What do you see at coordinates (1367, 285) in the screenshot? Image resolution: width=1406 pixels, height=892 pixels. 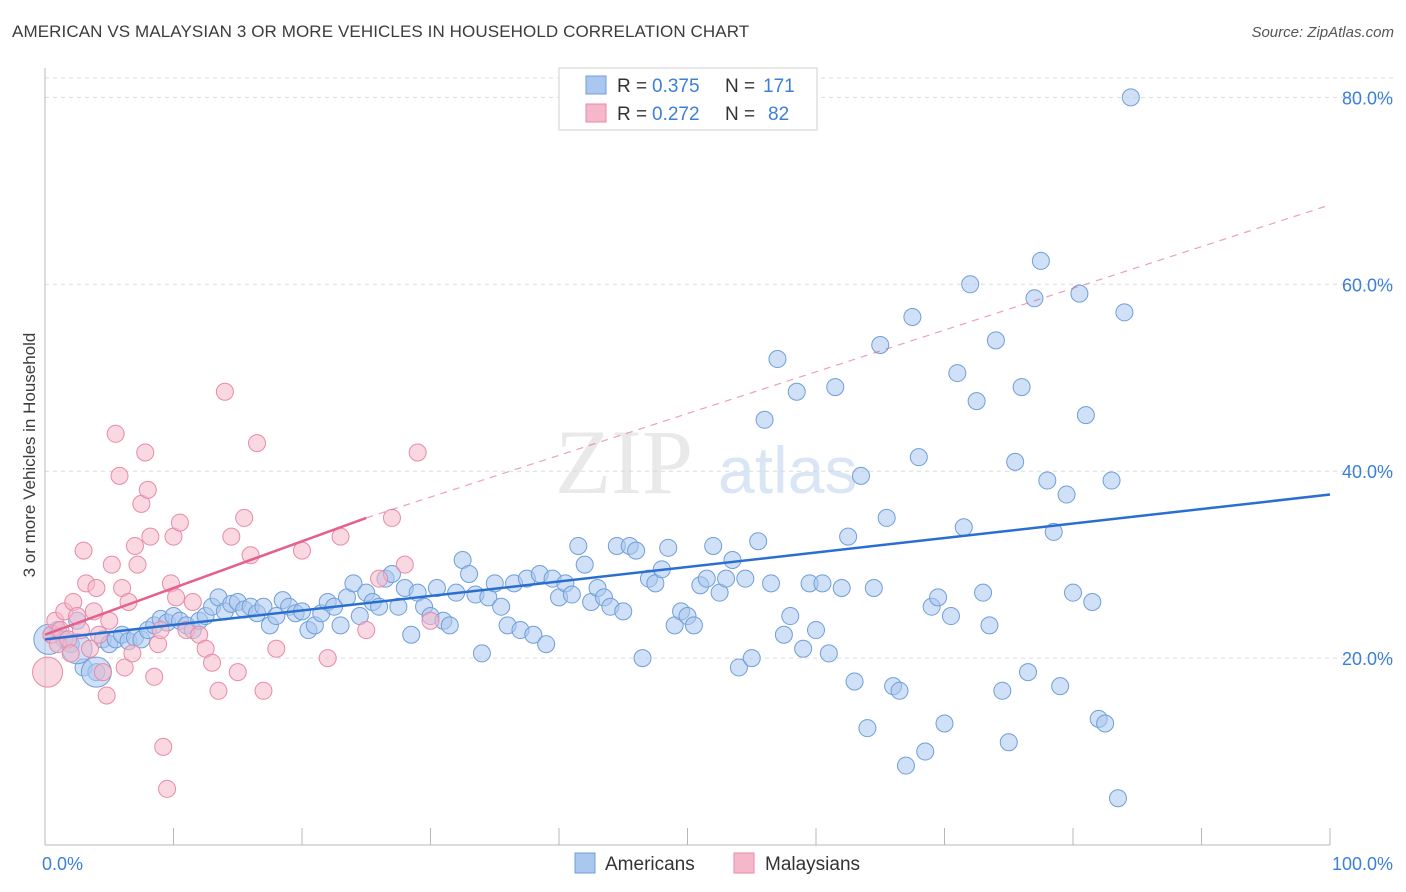 I see `y-tick-label: 60.0%` at bounding box center [1367, 285].